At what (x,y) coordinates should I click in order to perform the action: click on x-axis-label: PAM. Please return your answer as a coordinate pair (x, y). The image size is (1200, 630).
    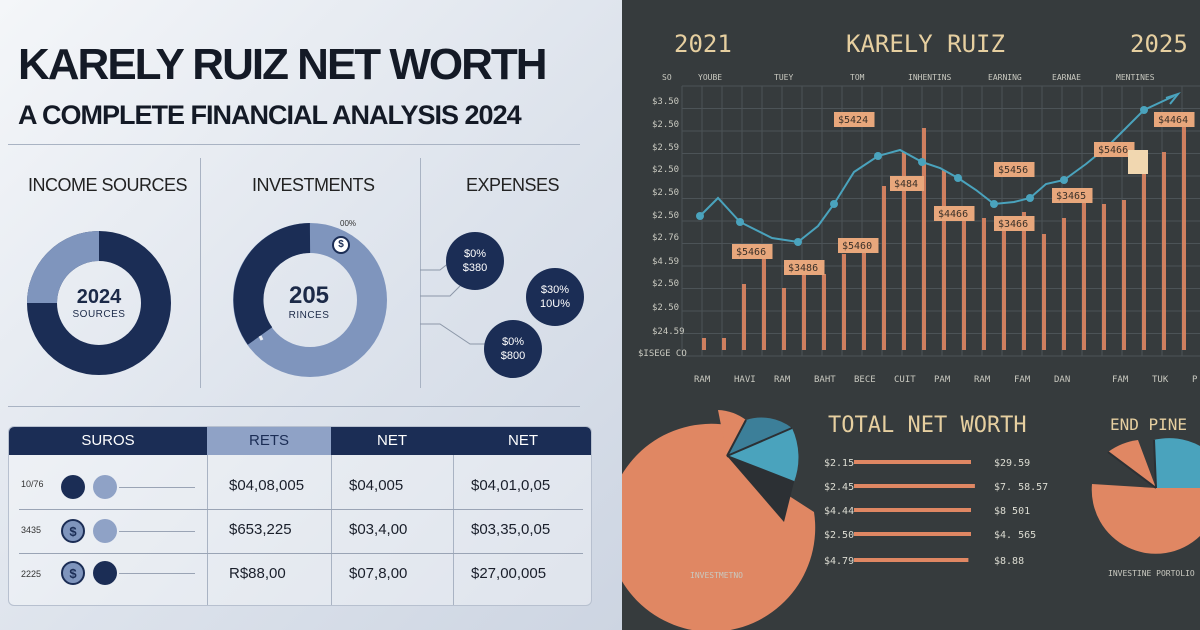
    Looking at the image, I should click on (942, 380).